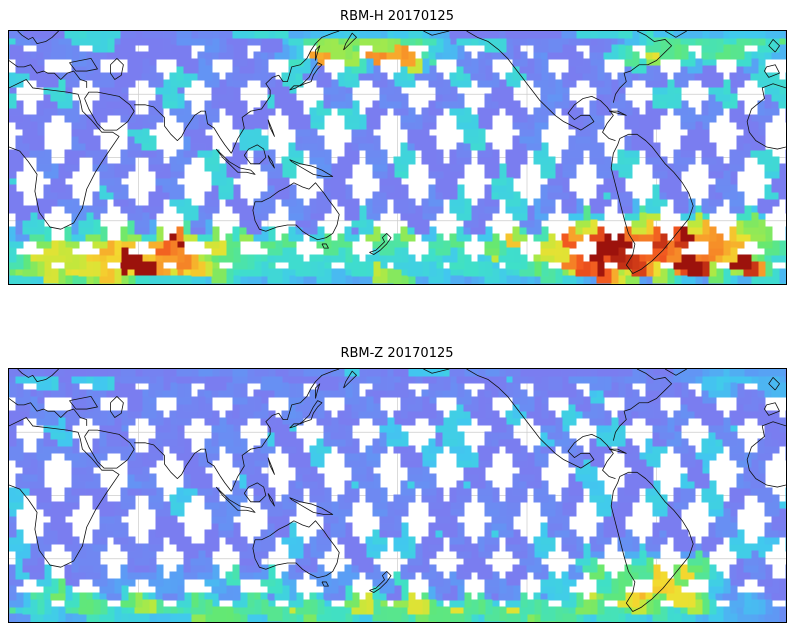 Image resolution: width=794 pixels, height=633 pixels. I want to click on panel-title-rbm-z: RBM-Z 20170125, so click(397, 353).